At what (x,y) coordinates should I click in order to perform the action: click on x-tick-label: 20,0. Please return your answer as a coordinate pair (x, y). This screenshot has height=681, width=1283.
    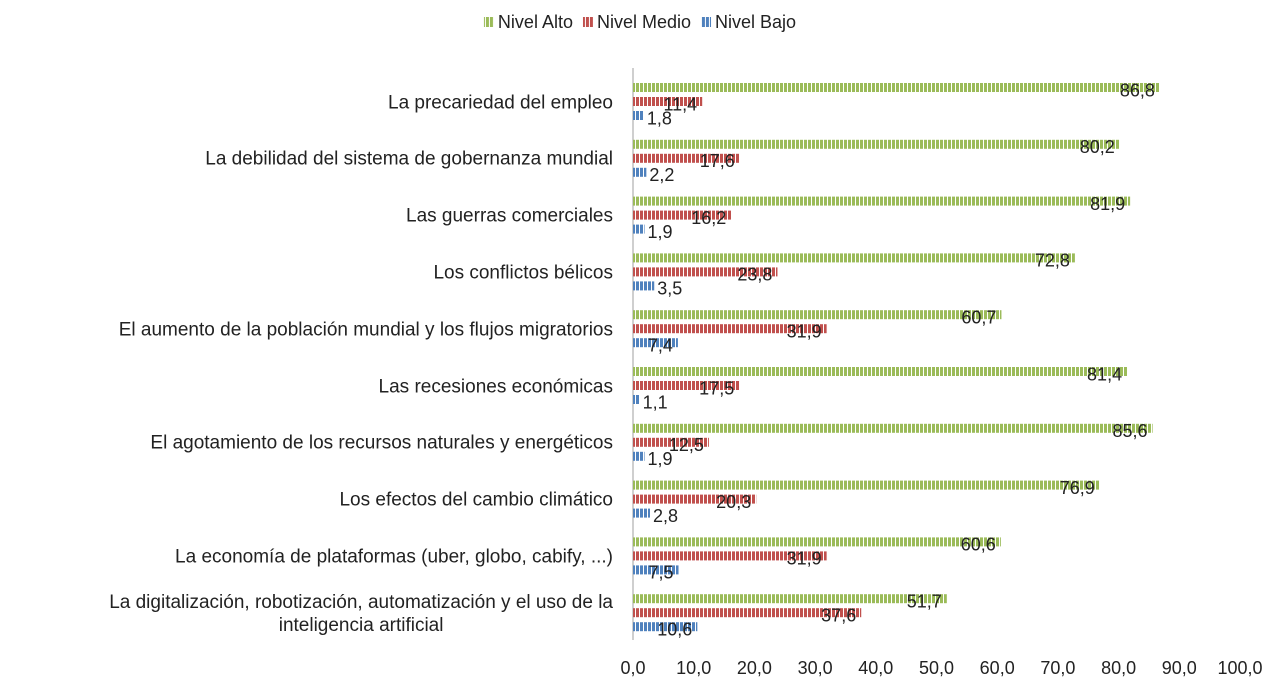
    Looking at the image, I should click on (754, 668).